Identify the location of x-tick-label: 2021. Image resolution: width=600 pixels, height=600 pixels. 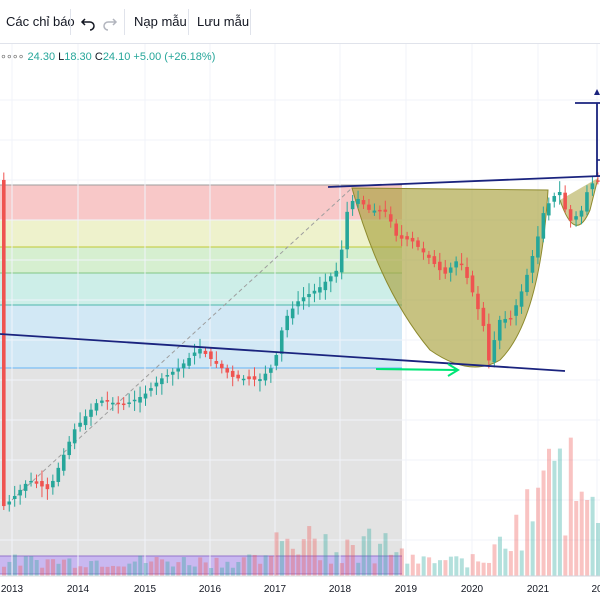
(538, 589).